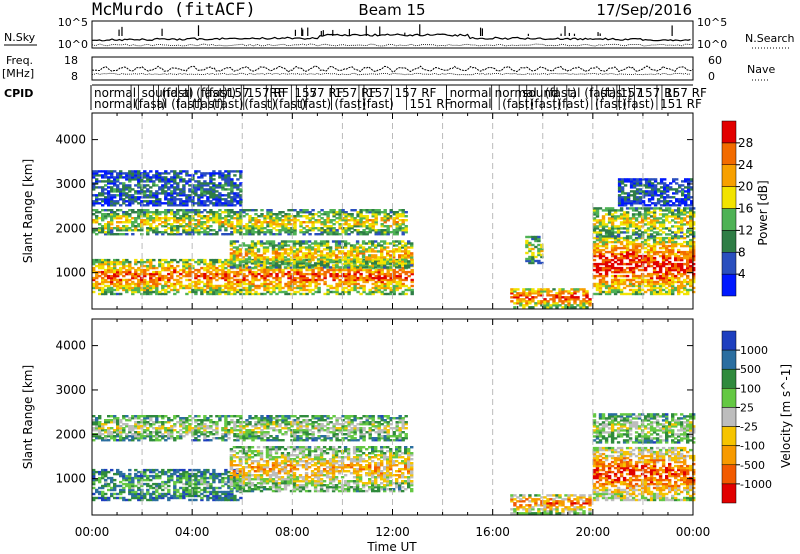 Image resolution: width=800 pixels, height=554 pixels. I want to click on nsearch-tick-bottom: 10^0, so click(712, 44).